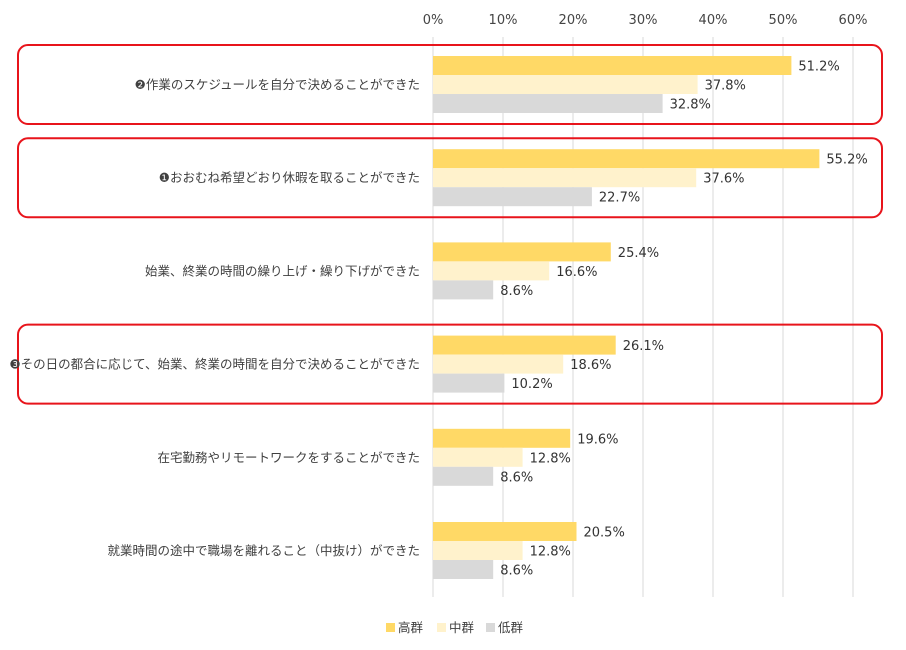 The height and width of the screenshot is (650, 906). Describe the element at coordinates (288, 457) in the screenshot. I see `category-label: 在宅勤務やリモートワークをすることができた` at that location.